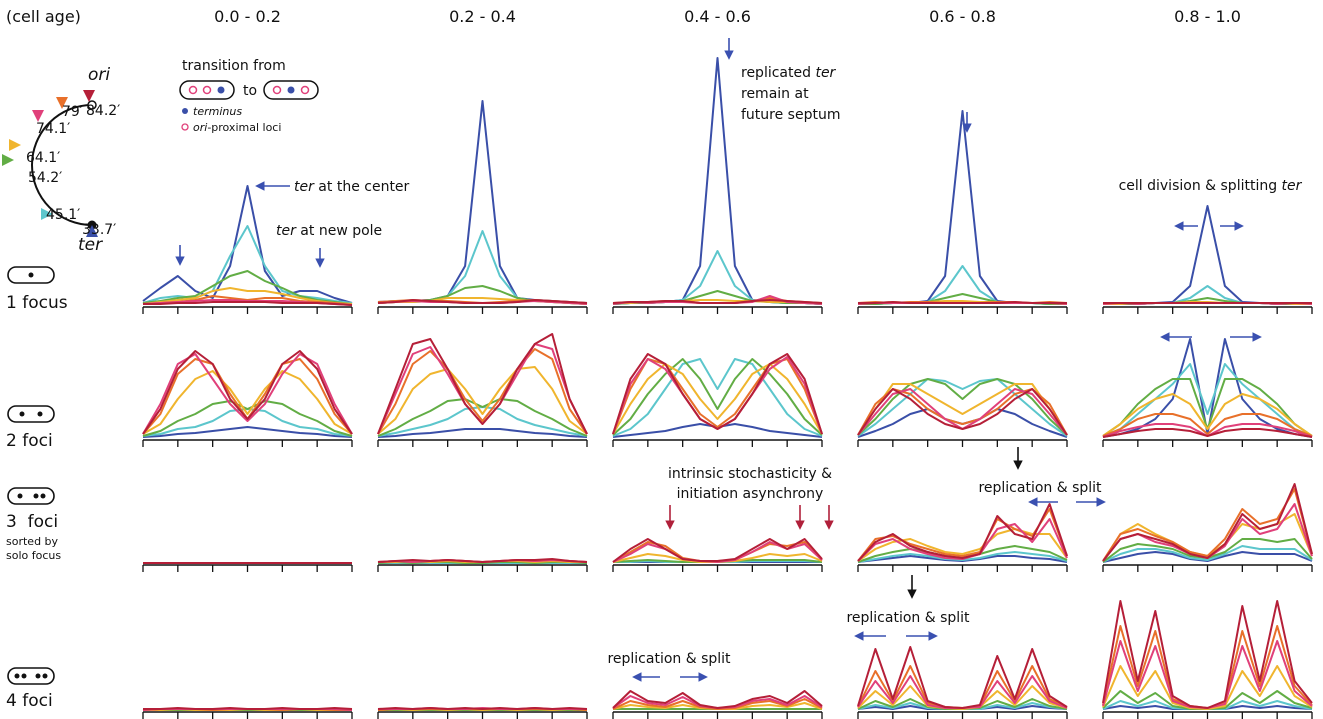 This screenshot has width=1323, height=719. I want to click on annotation: replicated ter, so click(789, 73).